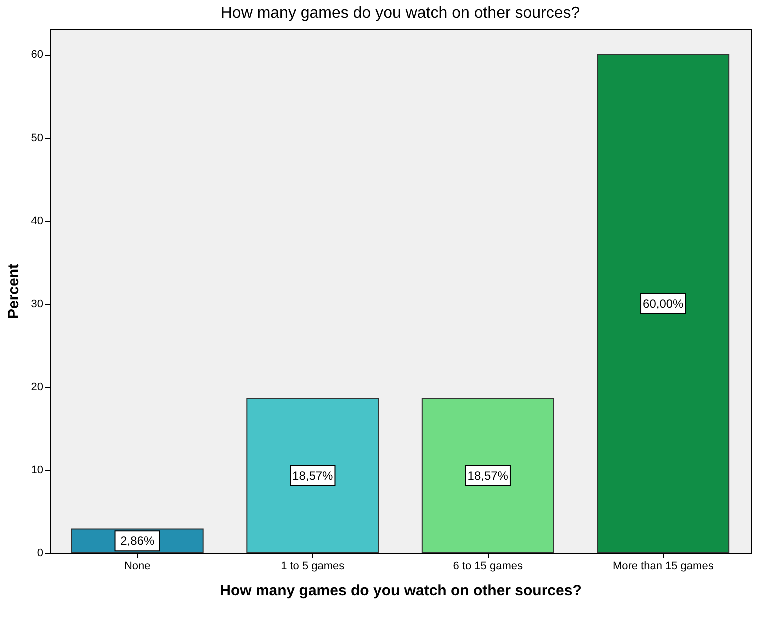  Describe the element at coordinates (401, 591) in the screenshot. I see `x-axis-title: How many games do you watch on other sources?` at that location.